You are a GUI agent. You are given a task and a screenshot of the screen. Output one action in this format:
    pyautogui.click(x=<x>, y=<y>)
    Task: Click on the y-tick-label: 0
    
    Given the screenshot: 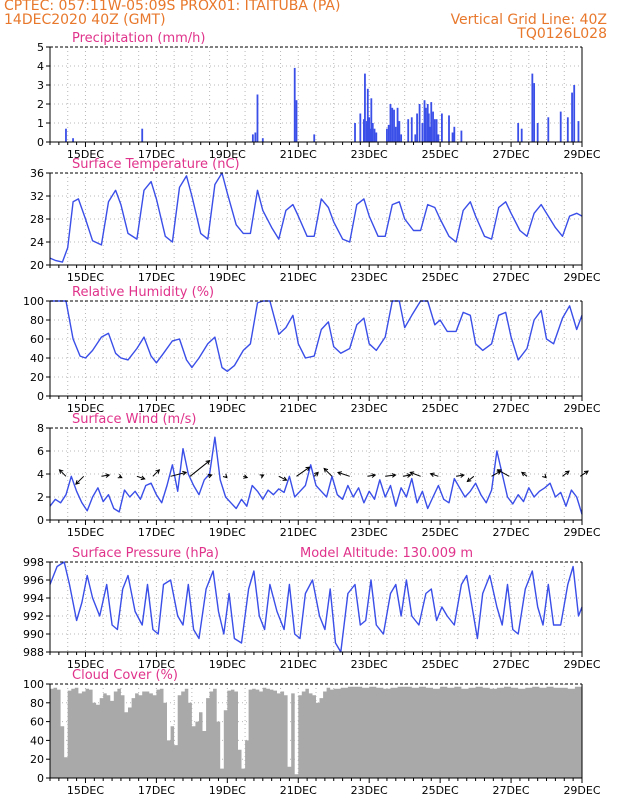 What is the action you would take?
    pyautogui.click(x=40, y=396)
    